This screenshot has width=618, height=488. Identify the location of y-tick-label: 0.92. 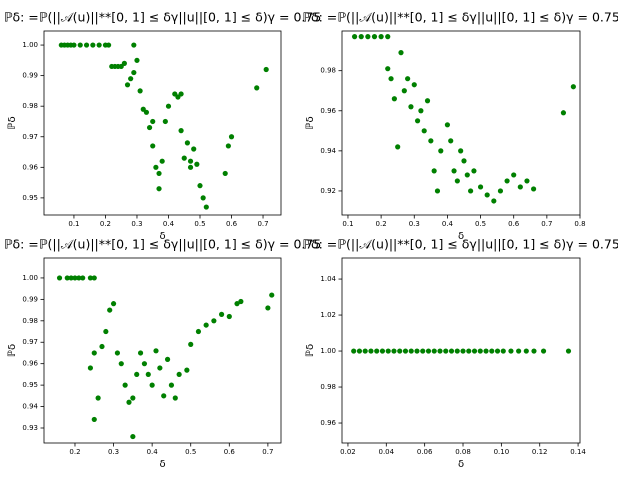
(328, 191).